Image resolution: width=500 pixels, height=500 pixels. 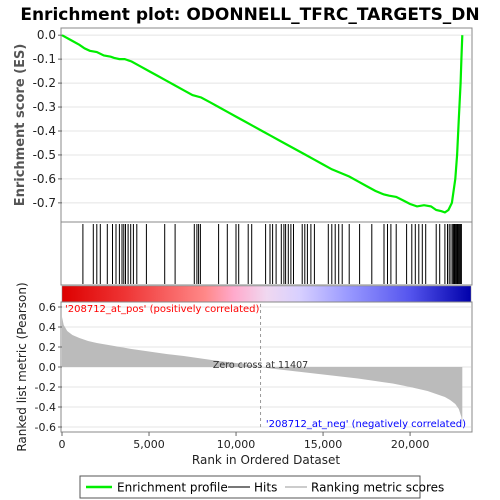 I want to click on legend-metric-label: Ranking metric scores, so click(x=377, y=488).